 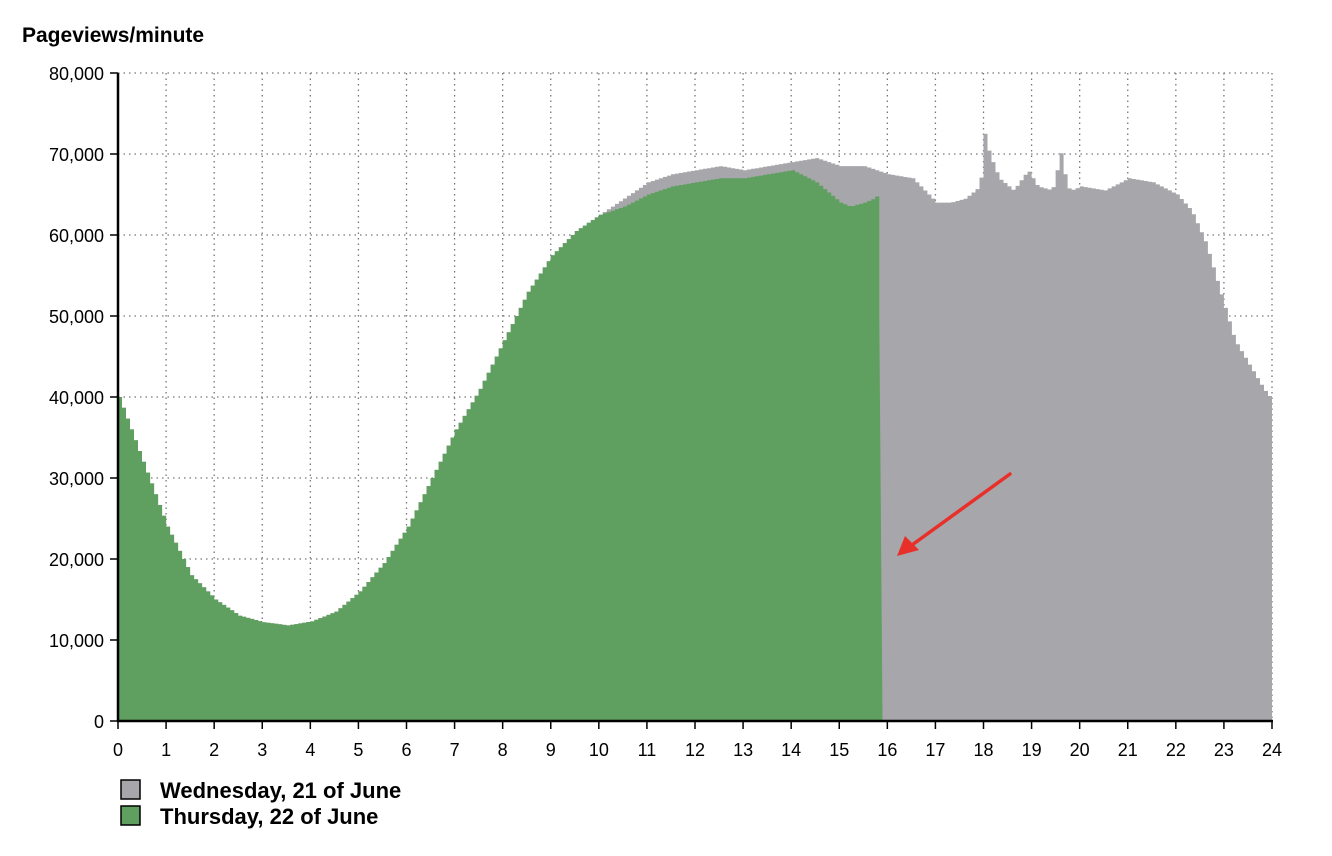 I want to click on x-tick-labels: 0 1 2 3 4 5 6 7 8 9 10 11 12 13 14 15 16 17 18 19 20 21 22 23 24, so click(x=697, y=740).